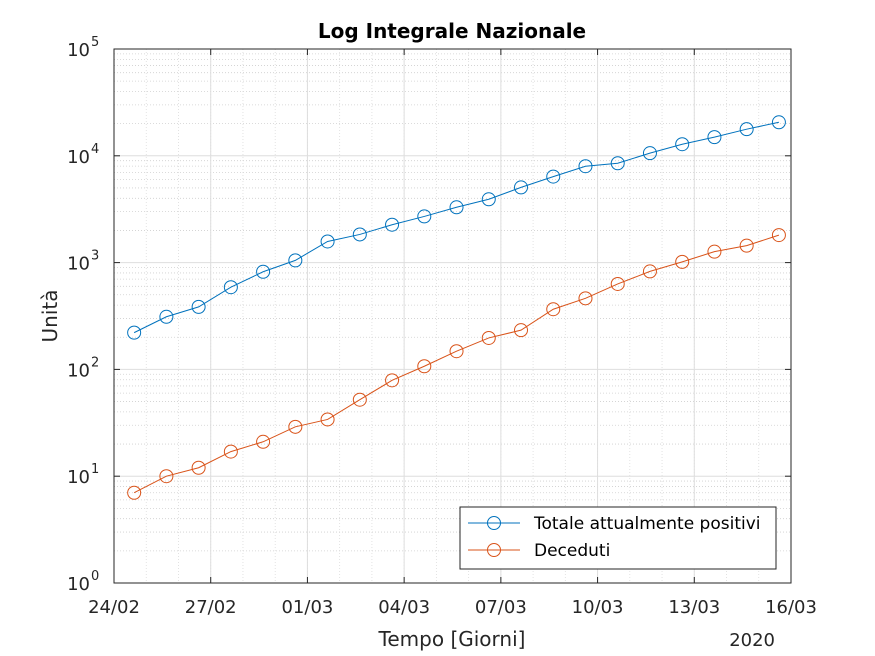 The height and width of the screenshot is (656, 875). Describe the element at coordinates (95, 469) in the screenshot. I see `y-tick-exponent: 1` at that location.